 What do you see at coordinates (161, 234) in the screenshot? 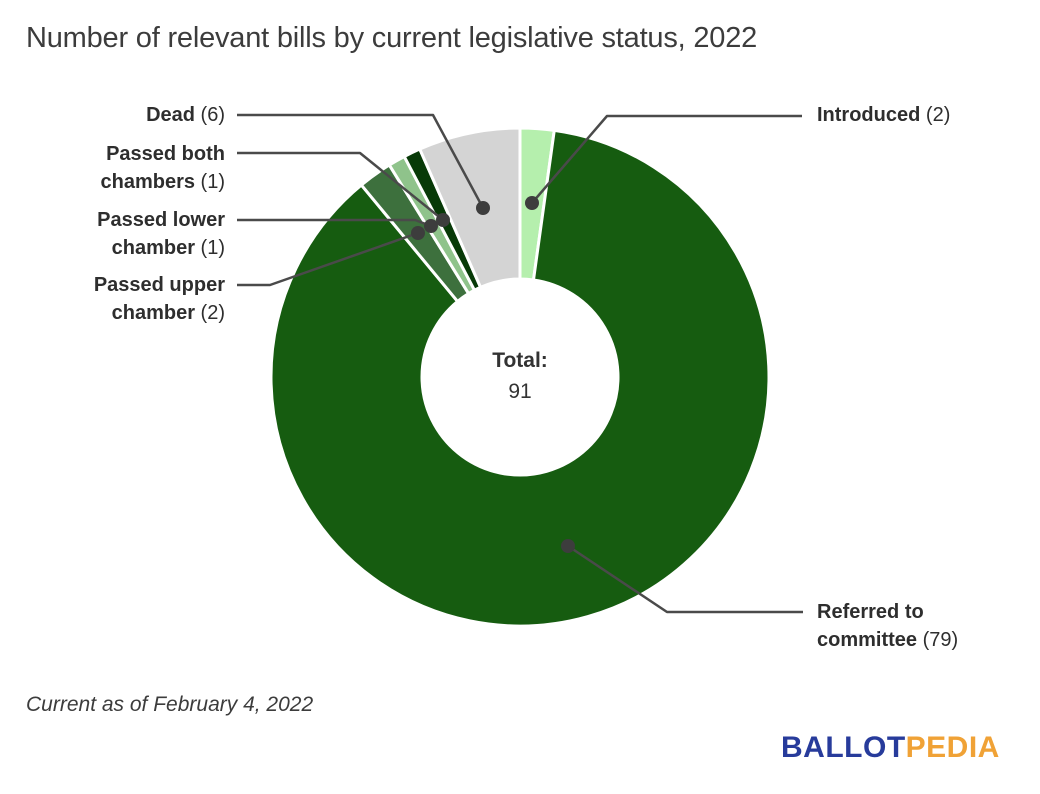
I see `callout-passed-lower-chamber: Passed lower chamber (1)` at bounding box center [161, 234].